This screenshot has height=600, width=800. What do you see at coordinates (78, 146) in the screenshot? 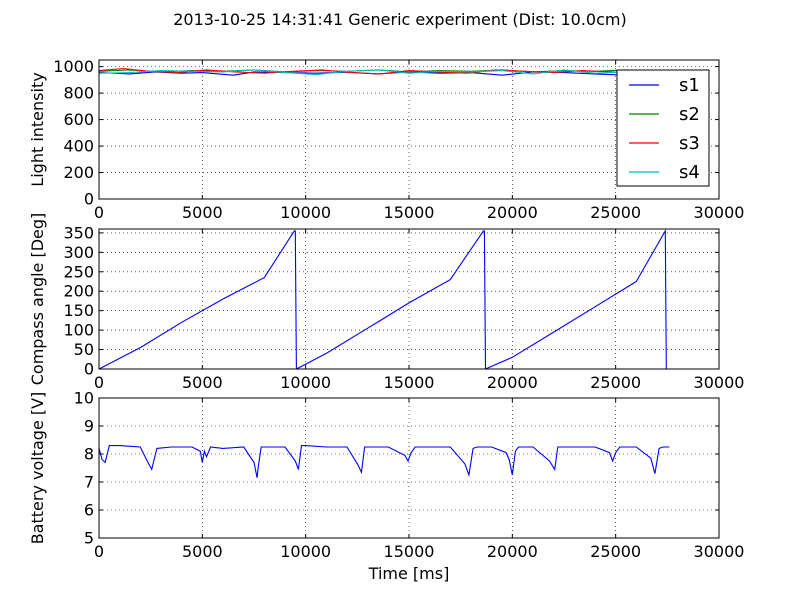
I see `y-tick-label: 400` at bounding box center [78, 146].